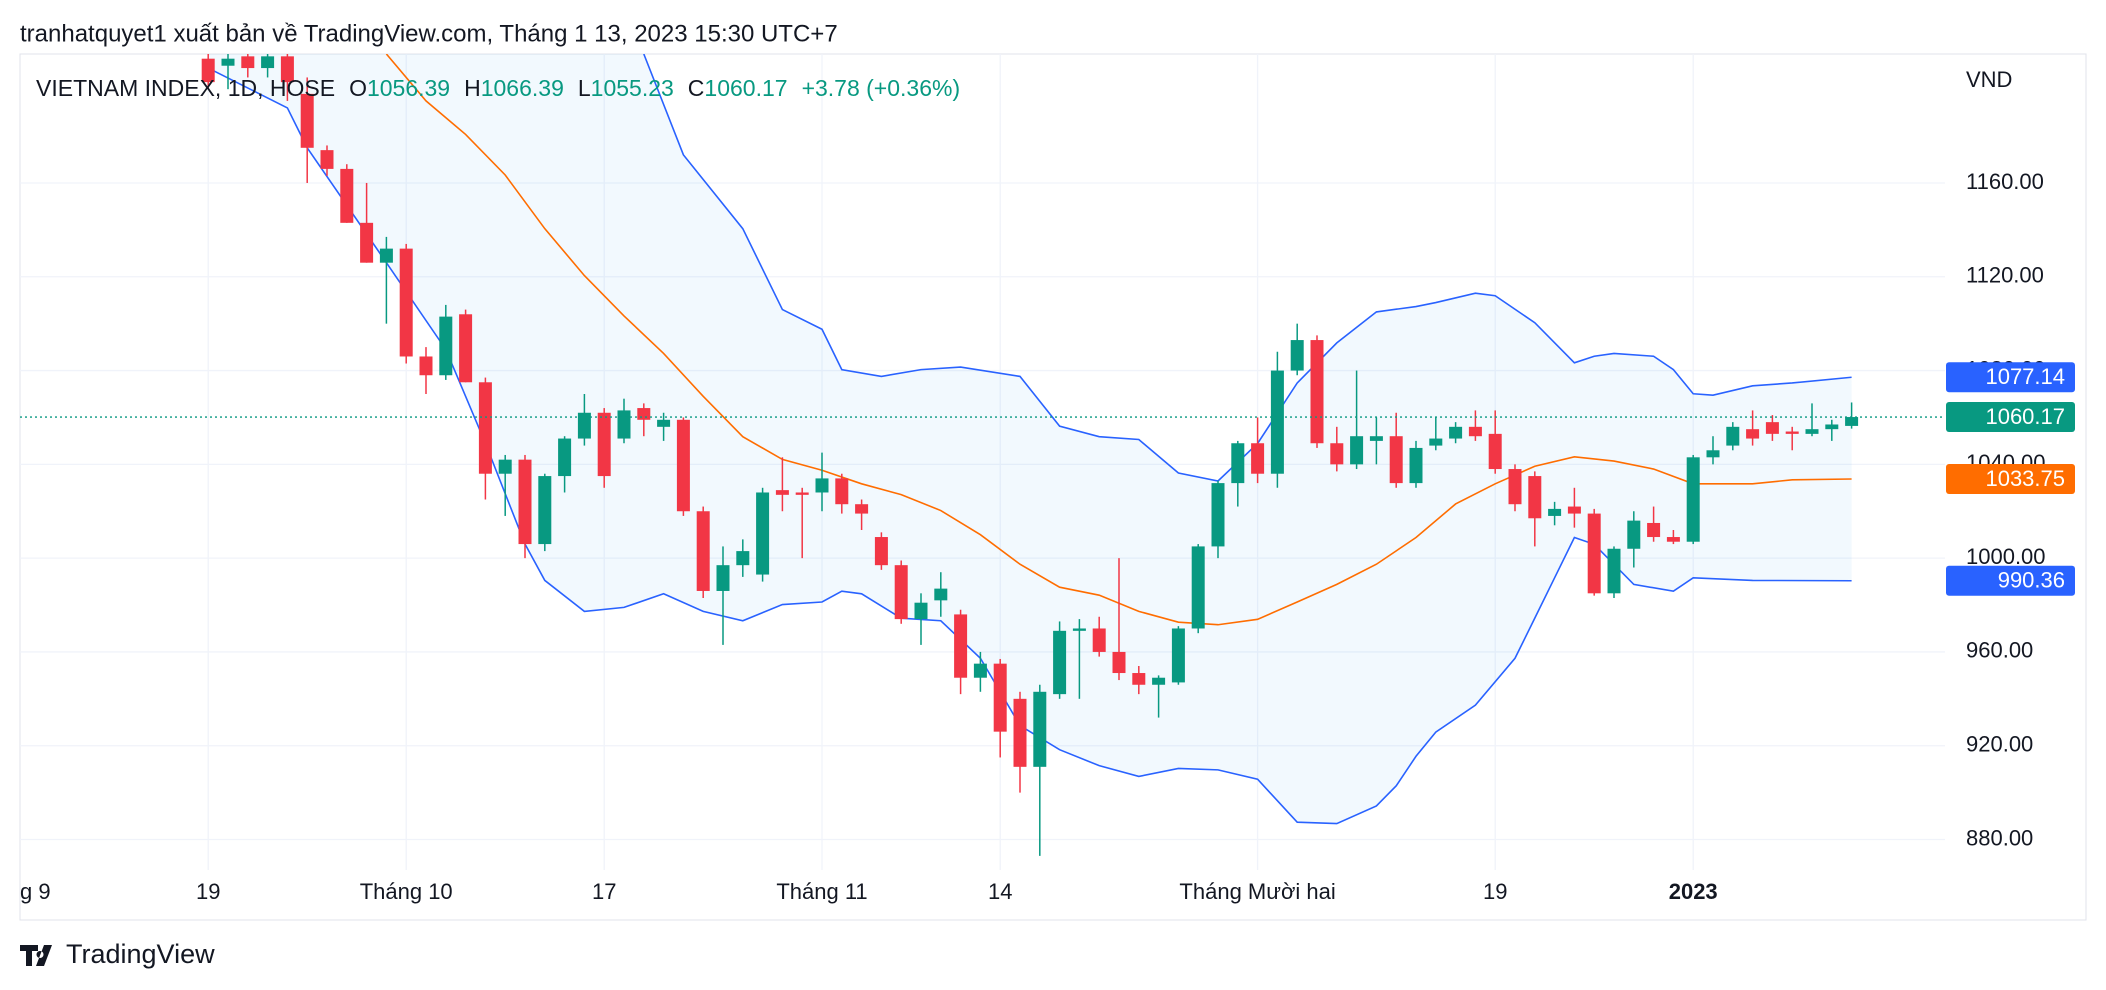 The image size is (2106, 990). Describe the element at coordinates (1999, 650) in the screenshot. I see `y-tick-label: 960.00` at that location.